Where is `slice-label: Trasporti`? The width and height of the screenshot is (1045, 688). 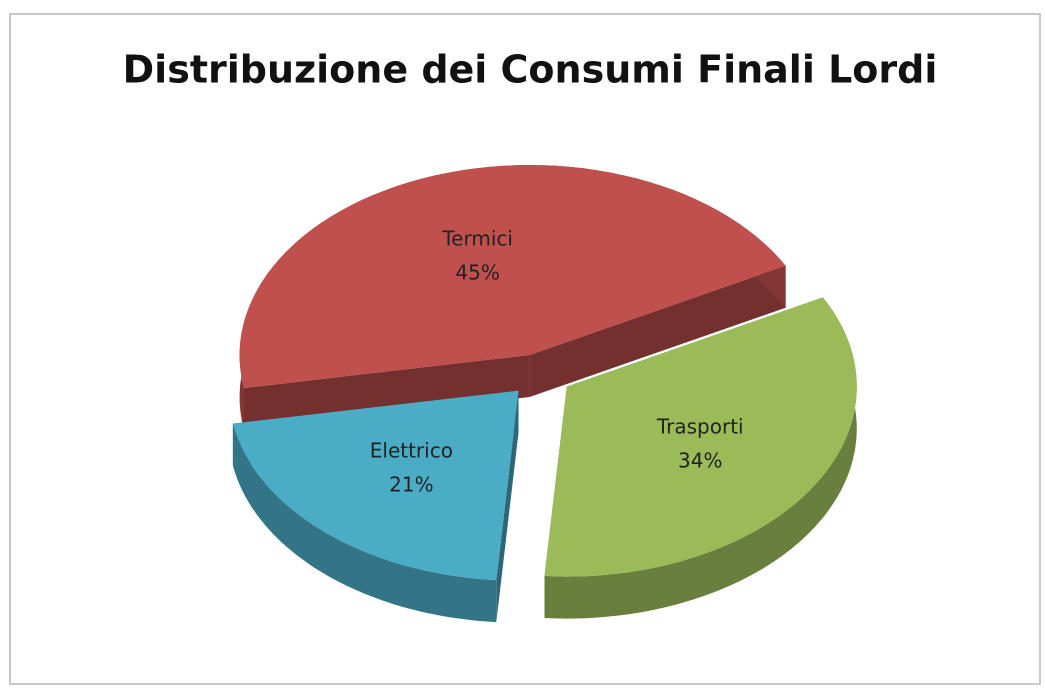 slice-label: Trasporti is located at coordinates (700, 426).